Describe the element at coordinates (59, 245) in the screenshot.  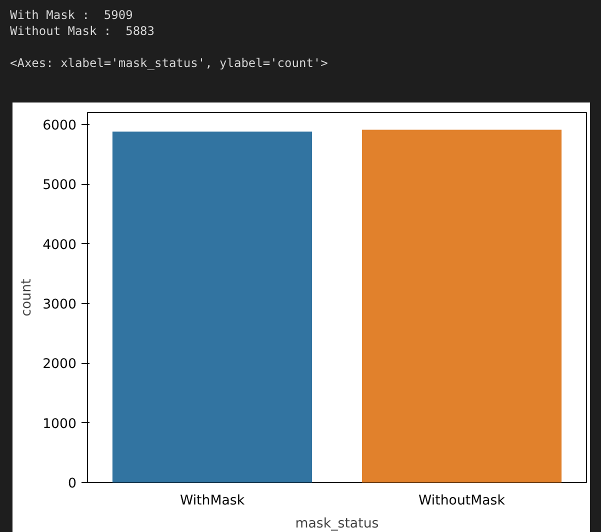
I see `y-tick-label: 4000` at that location.